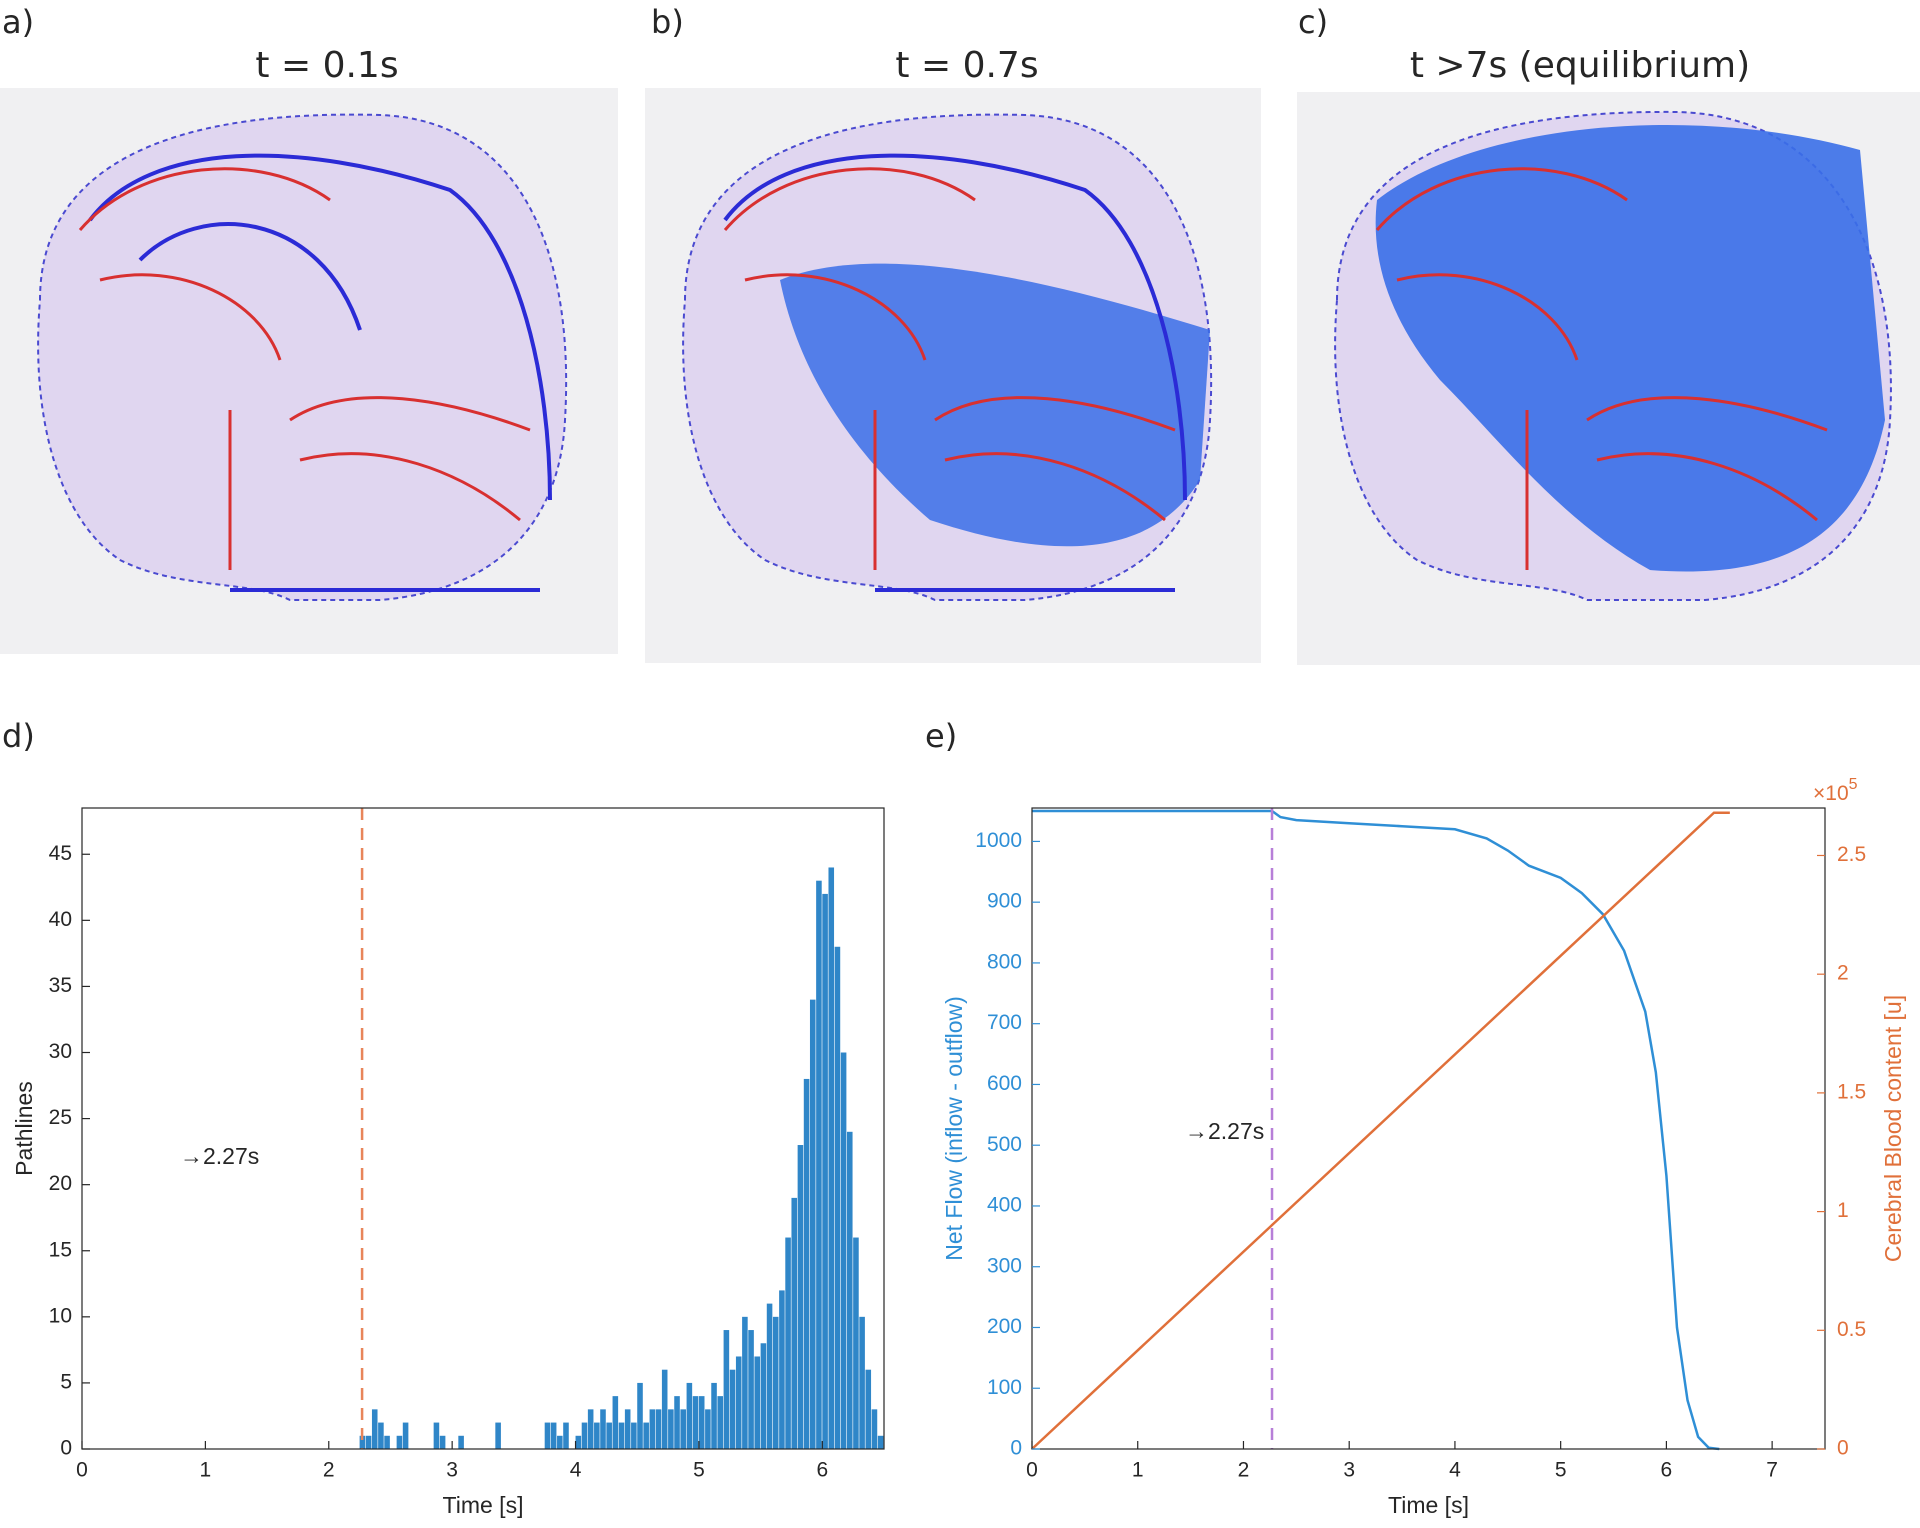  What do you see at coordinates (1831, 793) in the screenshot?
I see `y2-multiplier-base: ×10` at bounding box center [1831, 793].